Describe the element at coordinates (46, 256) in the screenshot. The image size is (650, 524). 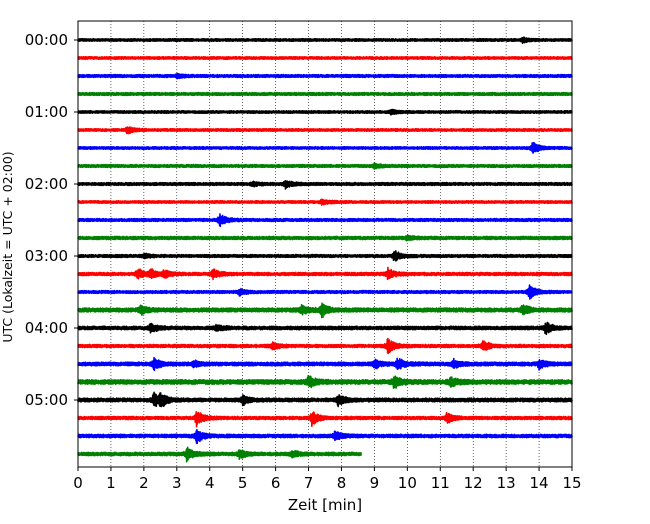
I see `y-tick-label: 03:00` at that location.